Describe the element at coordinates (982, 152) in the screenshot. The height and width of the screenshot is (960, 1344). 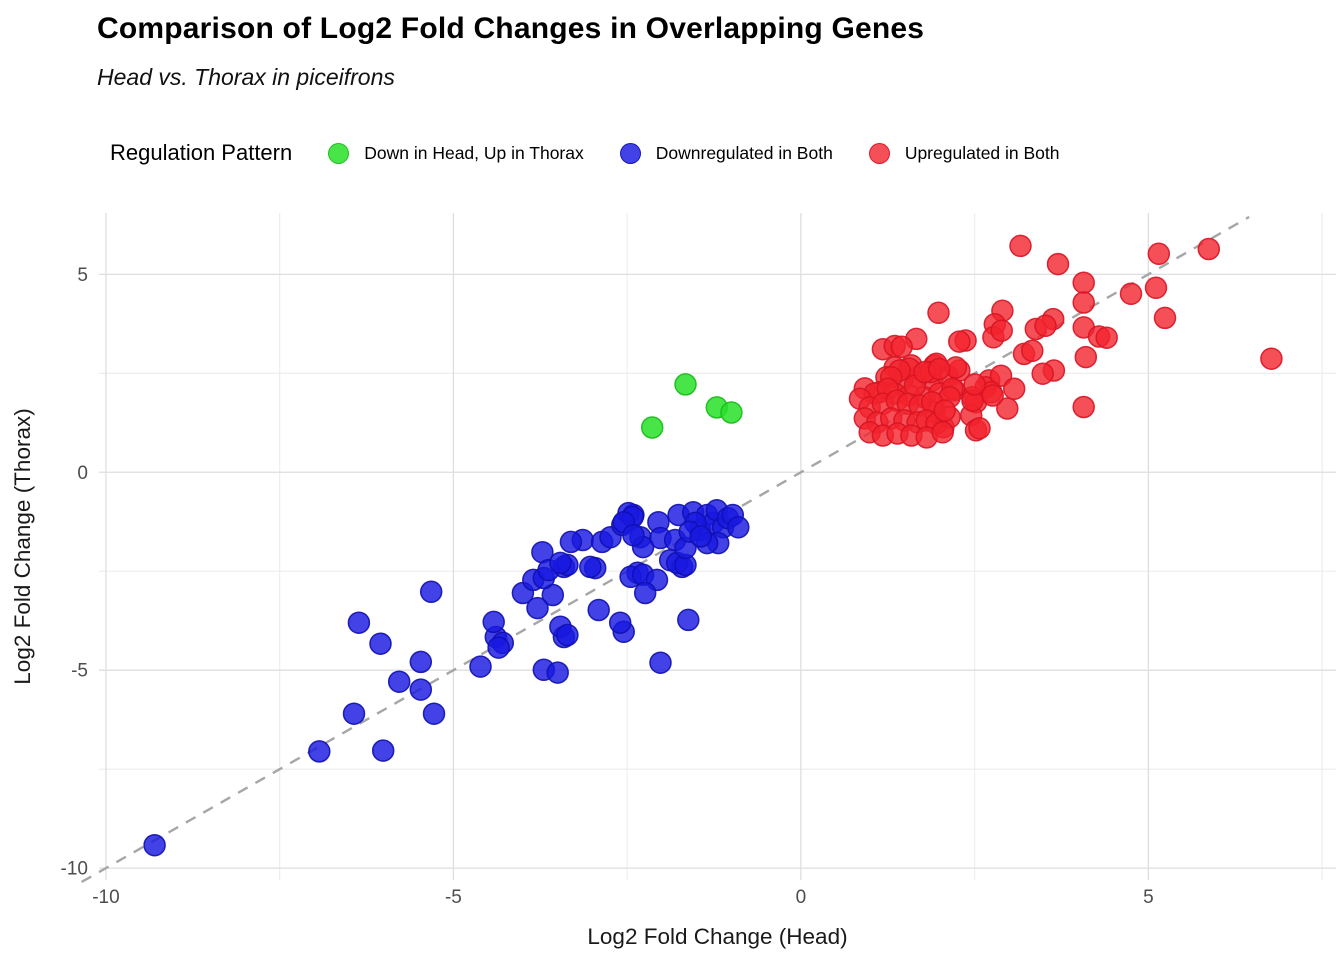
I see `legend-label: Upregulated in Both` at that location.